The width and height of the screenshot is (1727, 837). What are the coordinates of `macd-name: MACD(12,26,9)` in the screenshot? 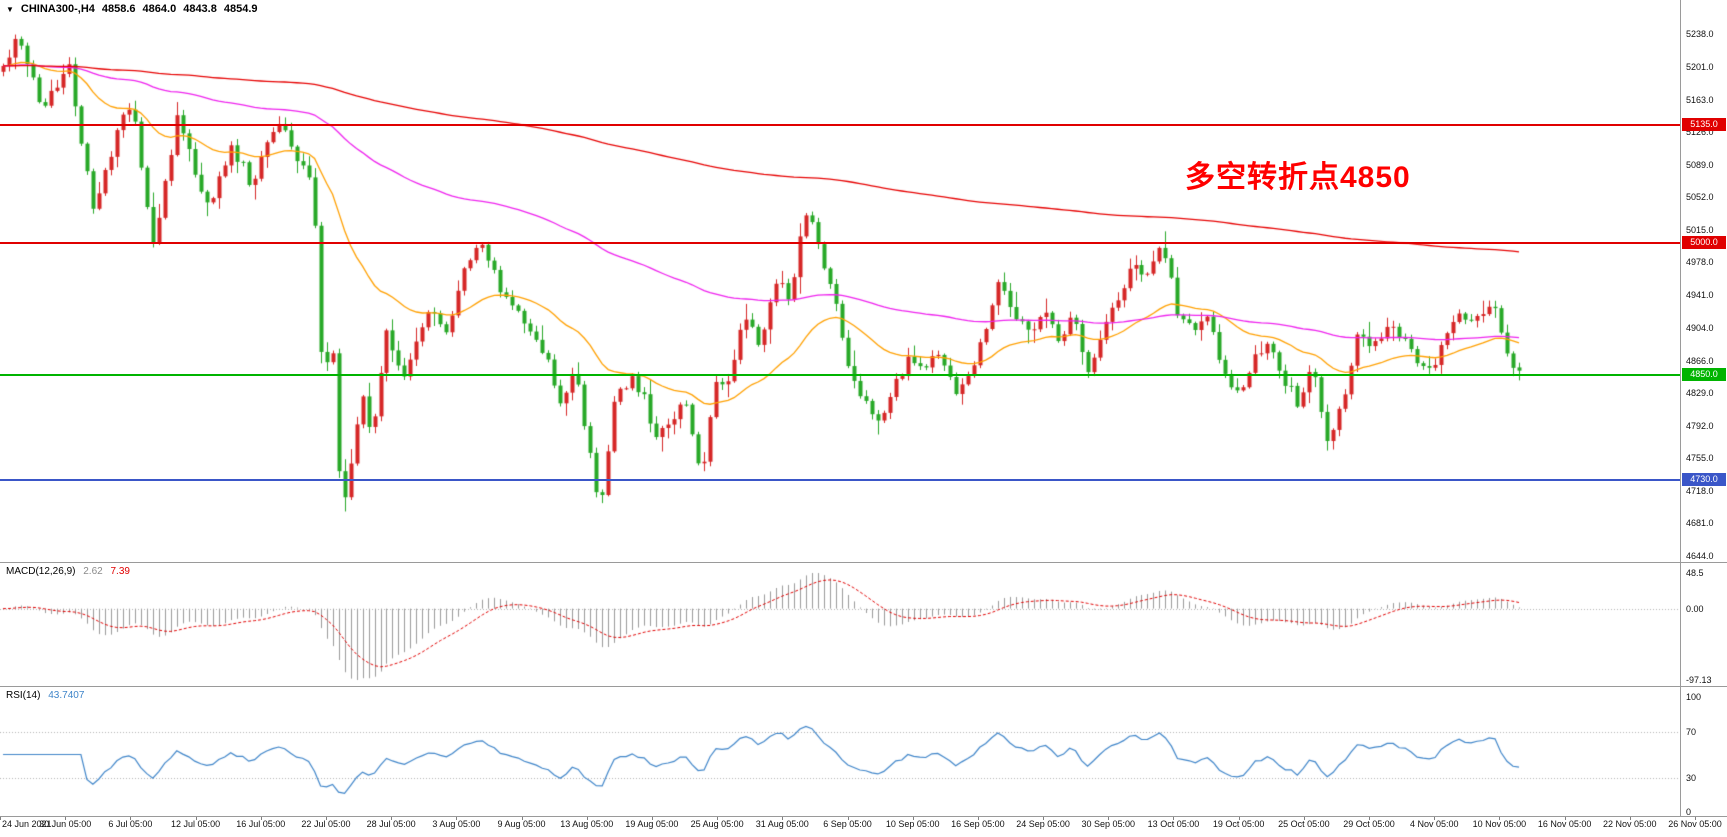 It's located at (41, 571).